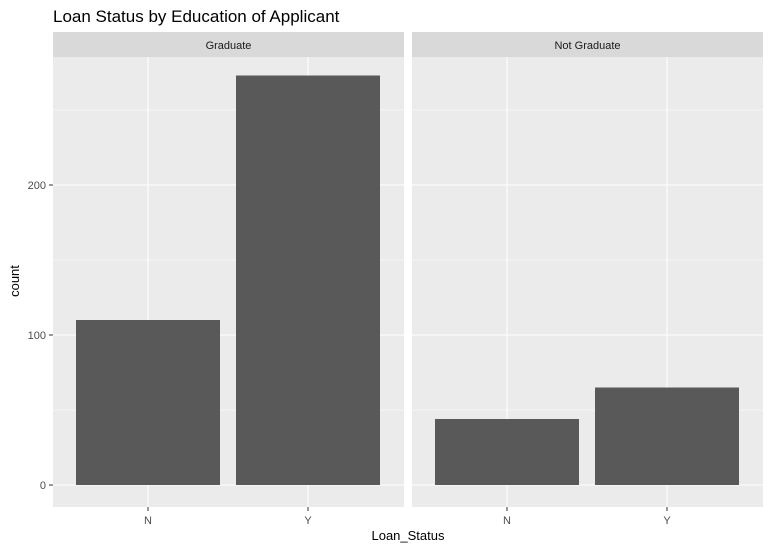  Describe the element at coordinates (43, 486) in the screenshot. I see `y-tick-label: 0` at that location.